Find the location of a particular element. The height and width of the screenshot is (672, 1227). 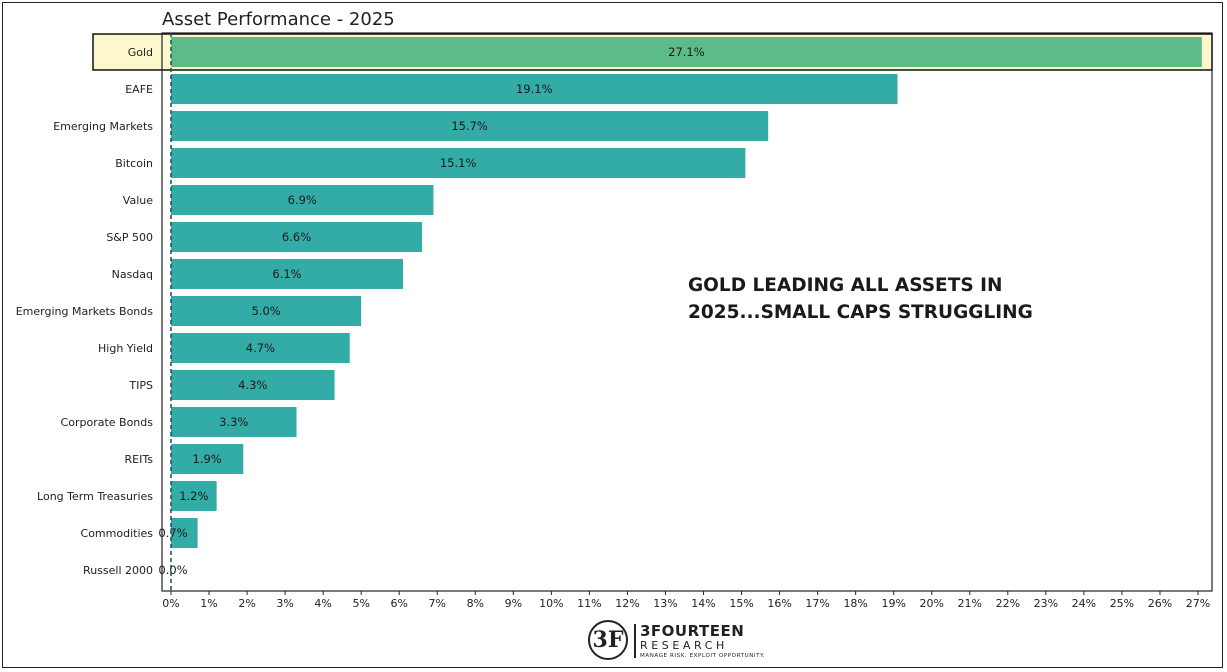

bar-tips is located at coordinates (253, 385).